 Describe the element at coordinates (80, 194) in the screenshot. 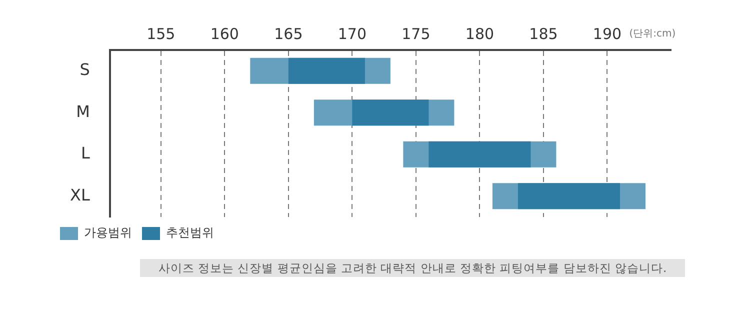

I see `y-tick-label: XL` at that location.